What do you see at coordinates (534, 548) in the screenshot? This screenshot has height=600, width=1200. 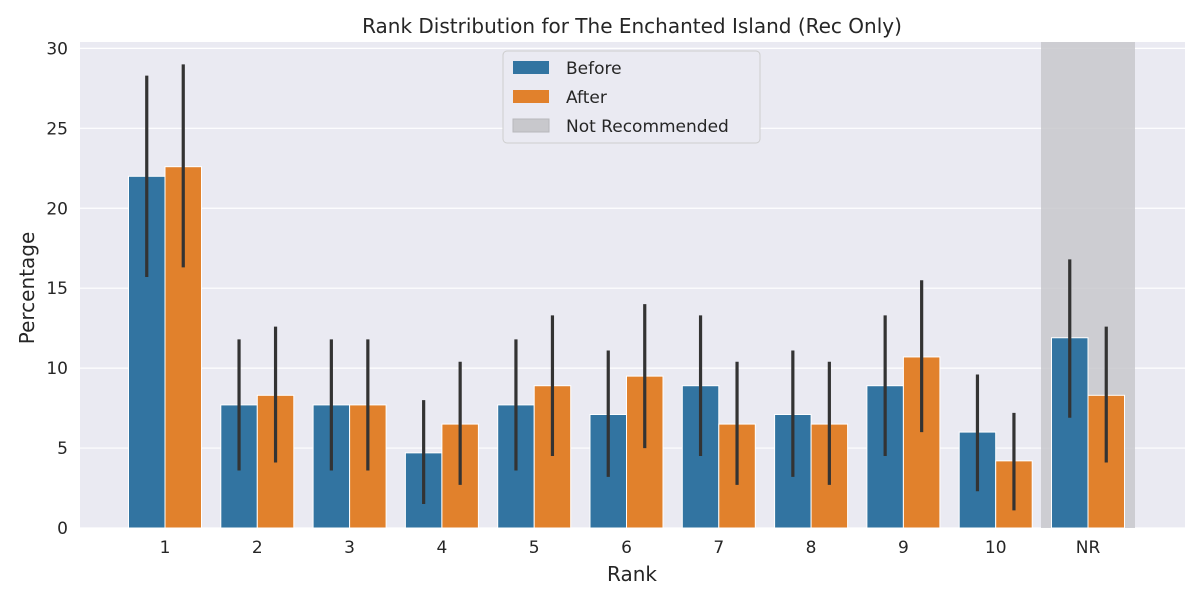 I see `x-tick-label: 5` at bounding box center [534, 548].